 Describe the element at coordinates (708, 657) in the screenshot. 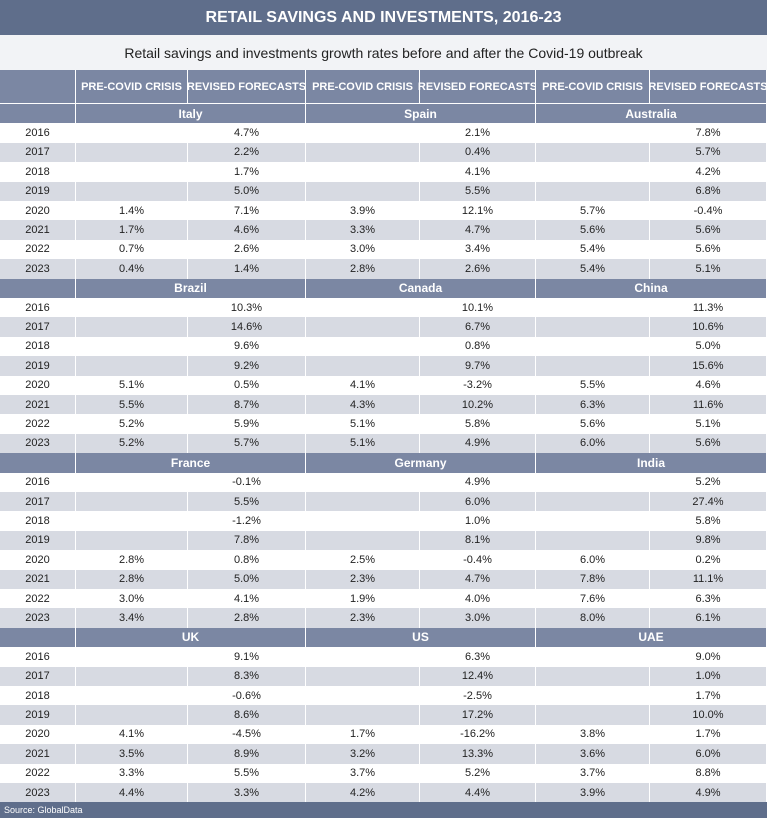

I see `value-cell: 9.0%` at that location.